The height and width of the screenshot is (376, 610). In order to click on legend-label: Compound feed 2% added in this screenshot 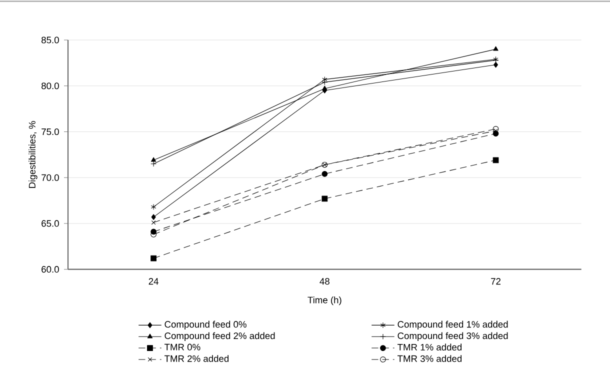, I will do `click(219, 336)`.